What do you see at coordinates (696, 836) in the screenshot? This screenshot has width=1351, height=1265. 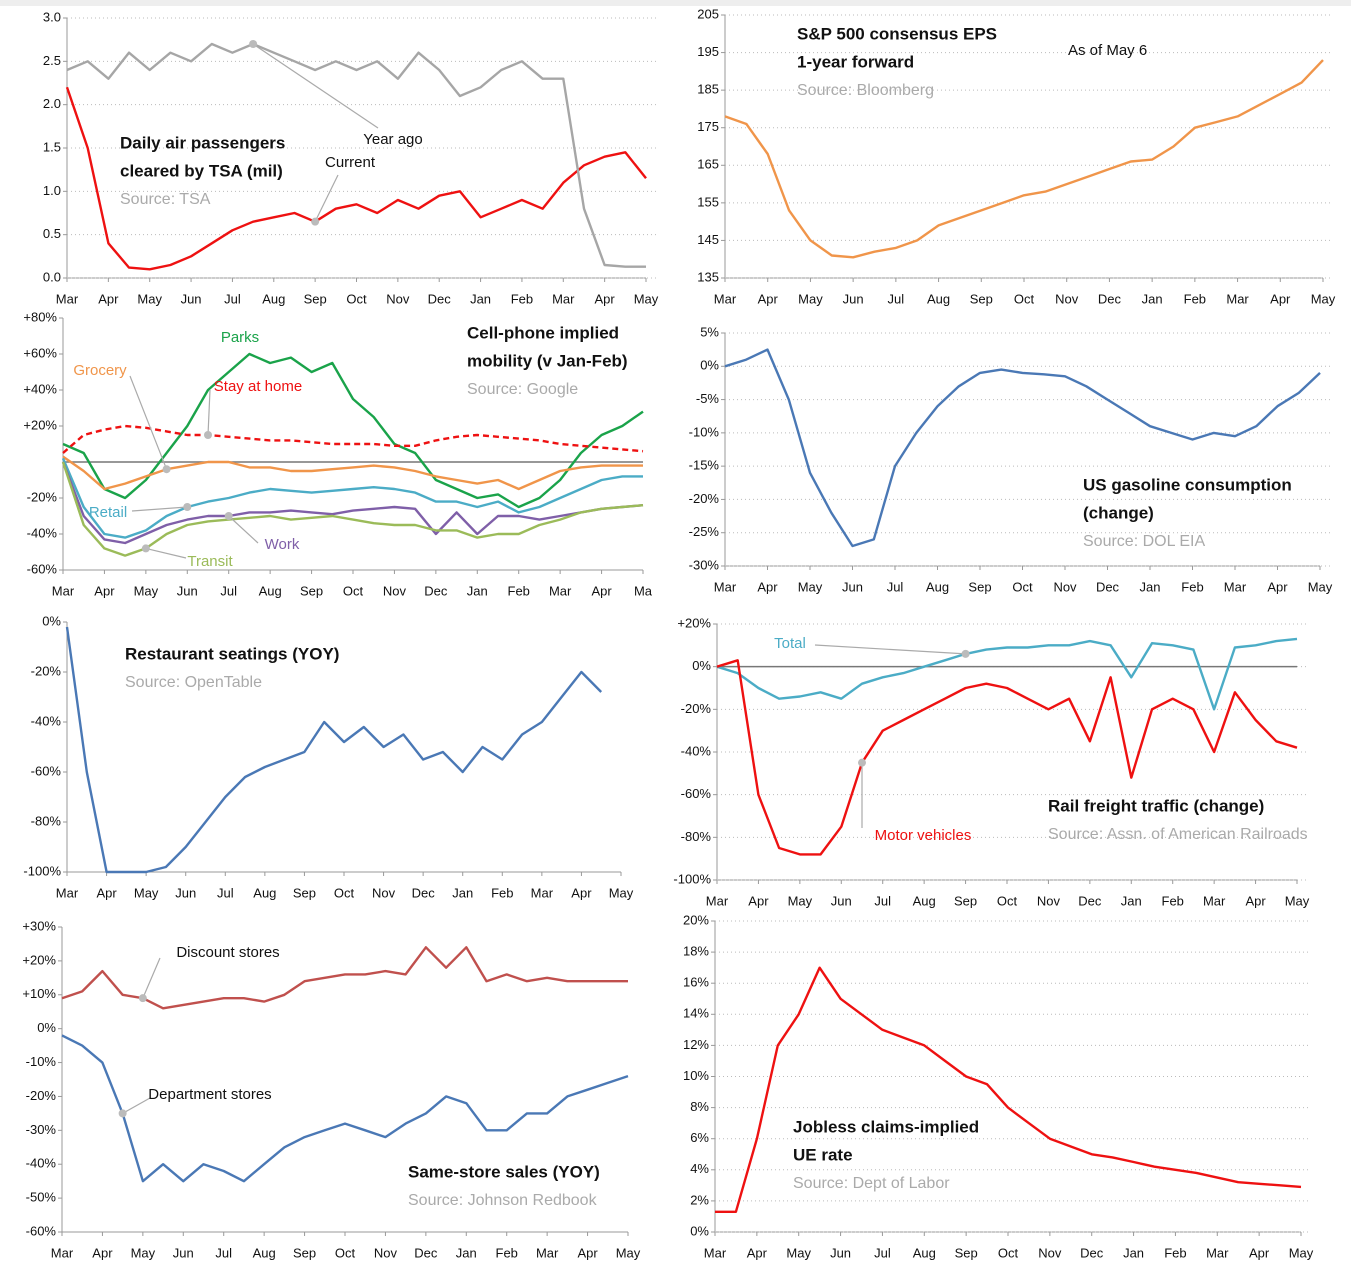 I see `y-tick-label: -80%` at bounding box center [696, 836].